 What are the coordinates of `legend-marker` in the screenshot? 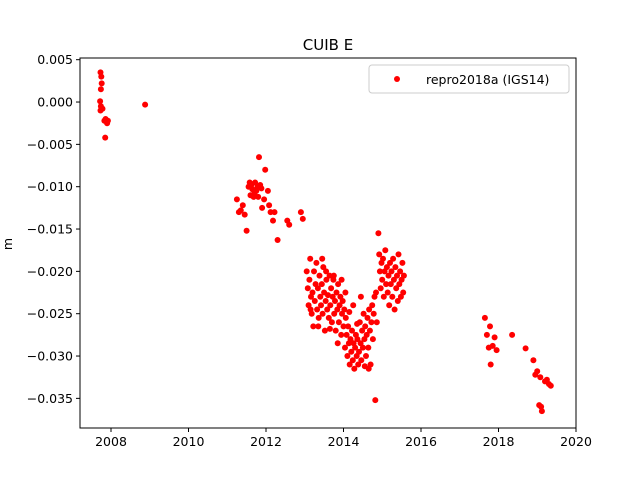 It's located at (397, 79).